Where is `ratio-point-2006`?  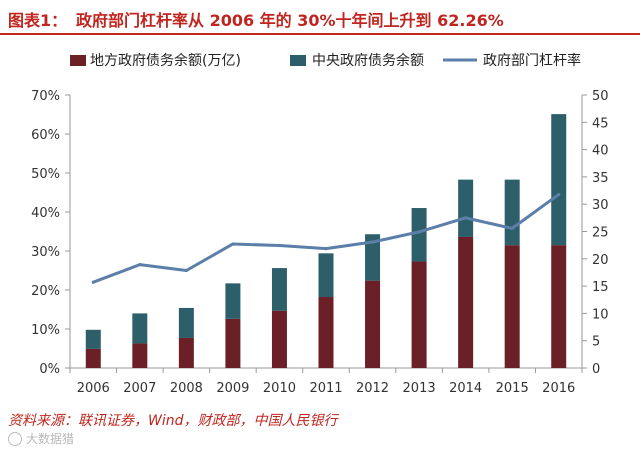 ratio-point-2006 is located at coordinates (93, 282).